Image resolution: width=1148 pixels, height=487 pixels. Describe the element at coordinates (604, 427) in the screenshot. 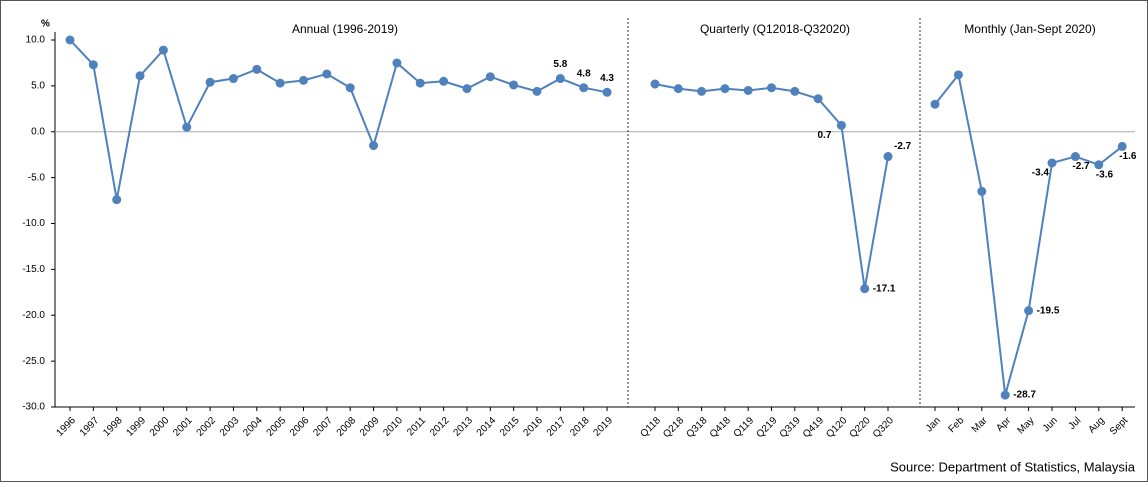

I see `x-tick-label: 2019` at that location.